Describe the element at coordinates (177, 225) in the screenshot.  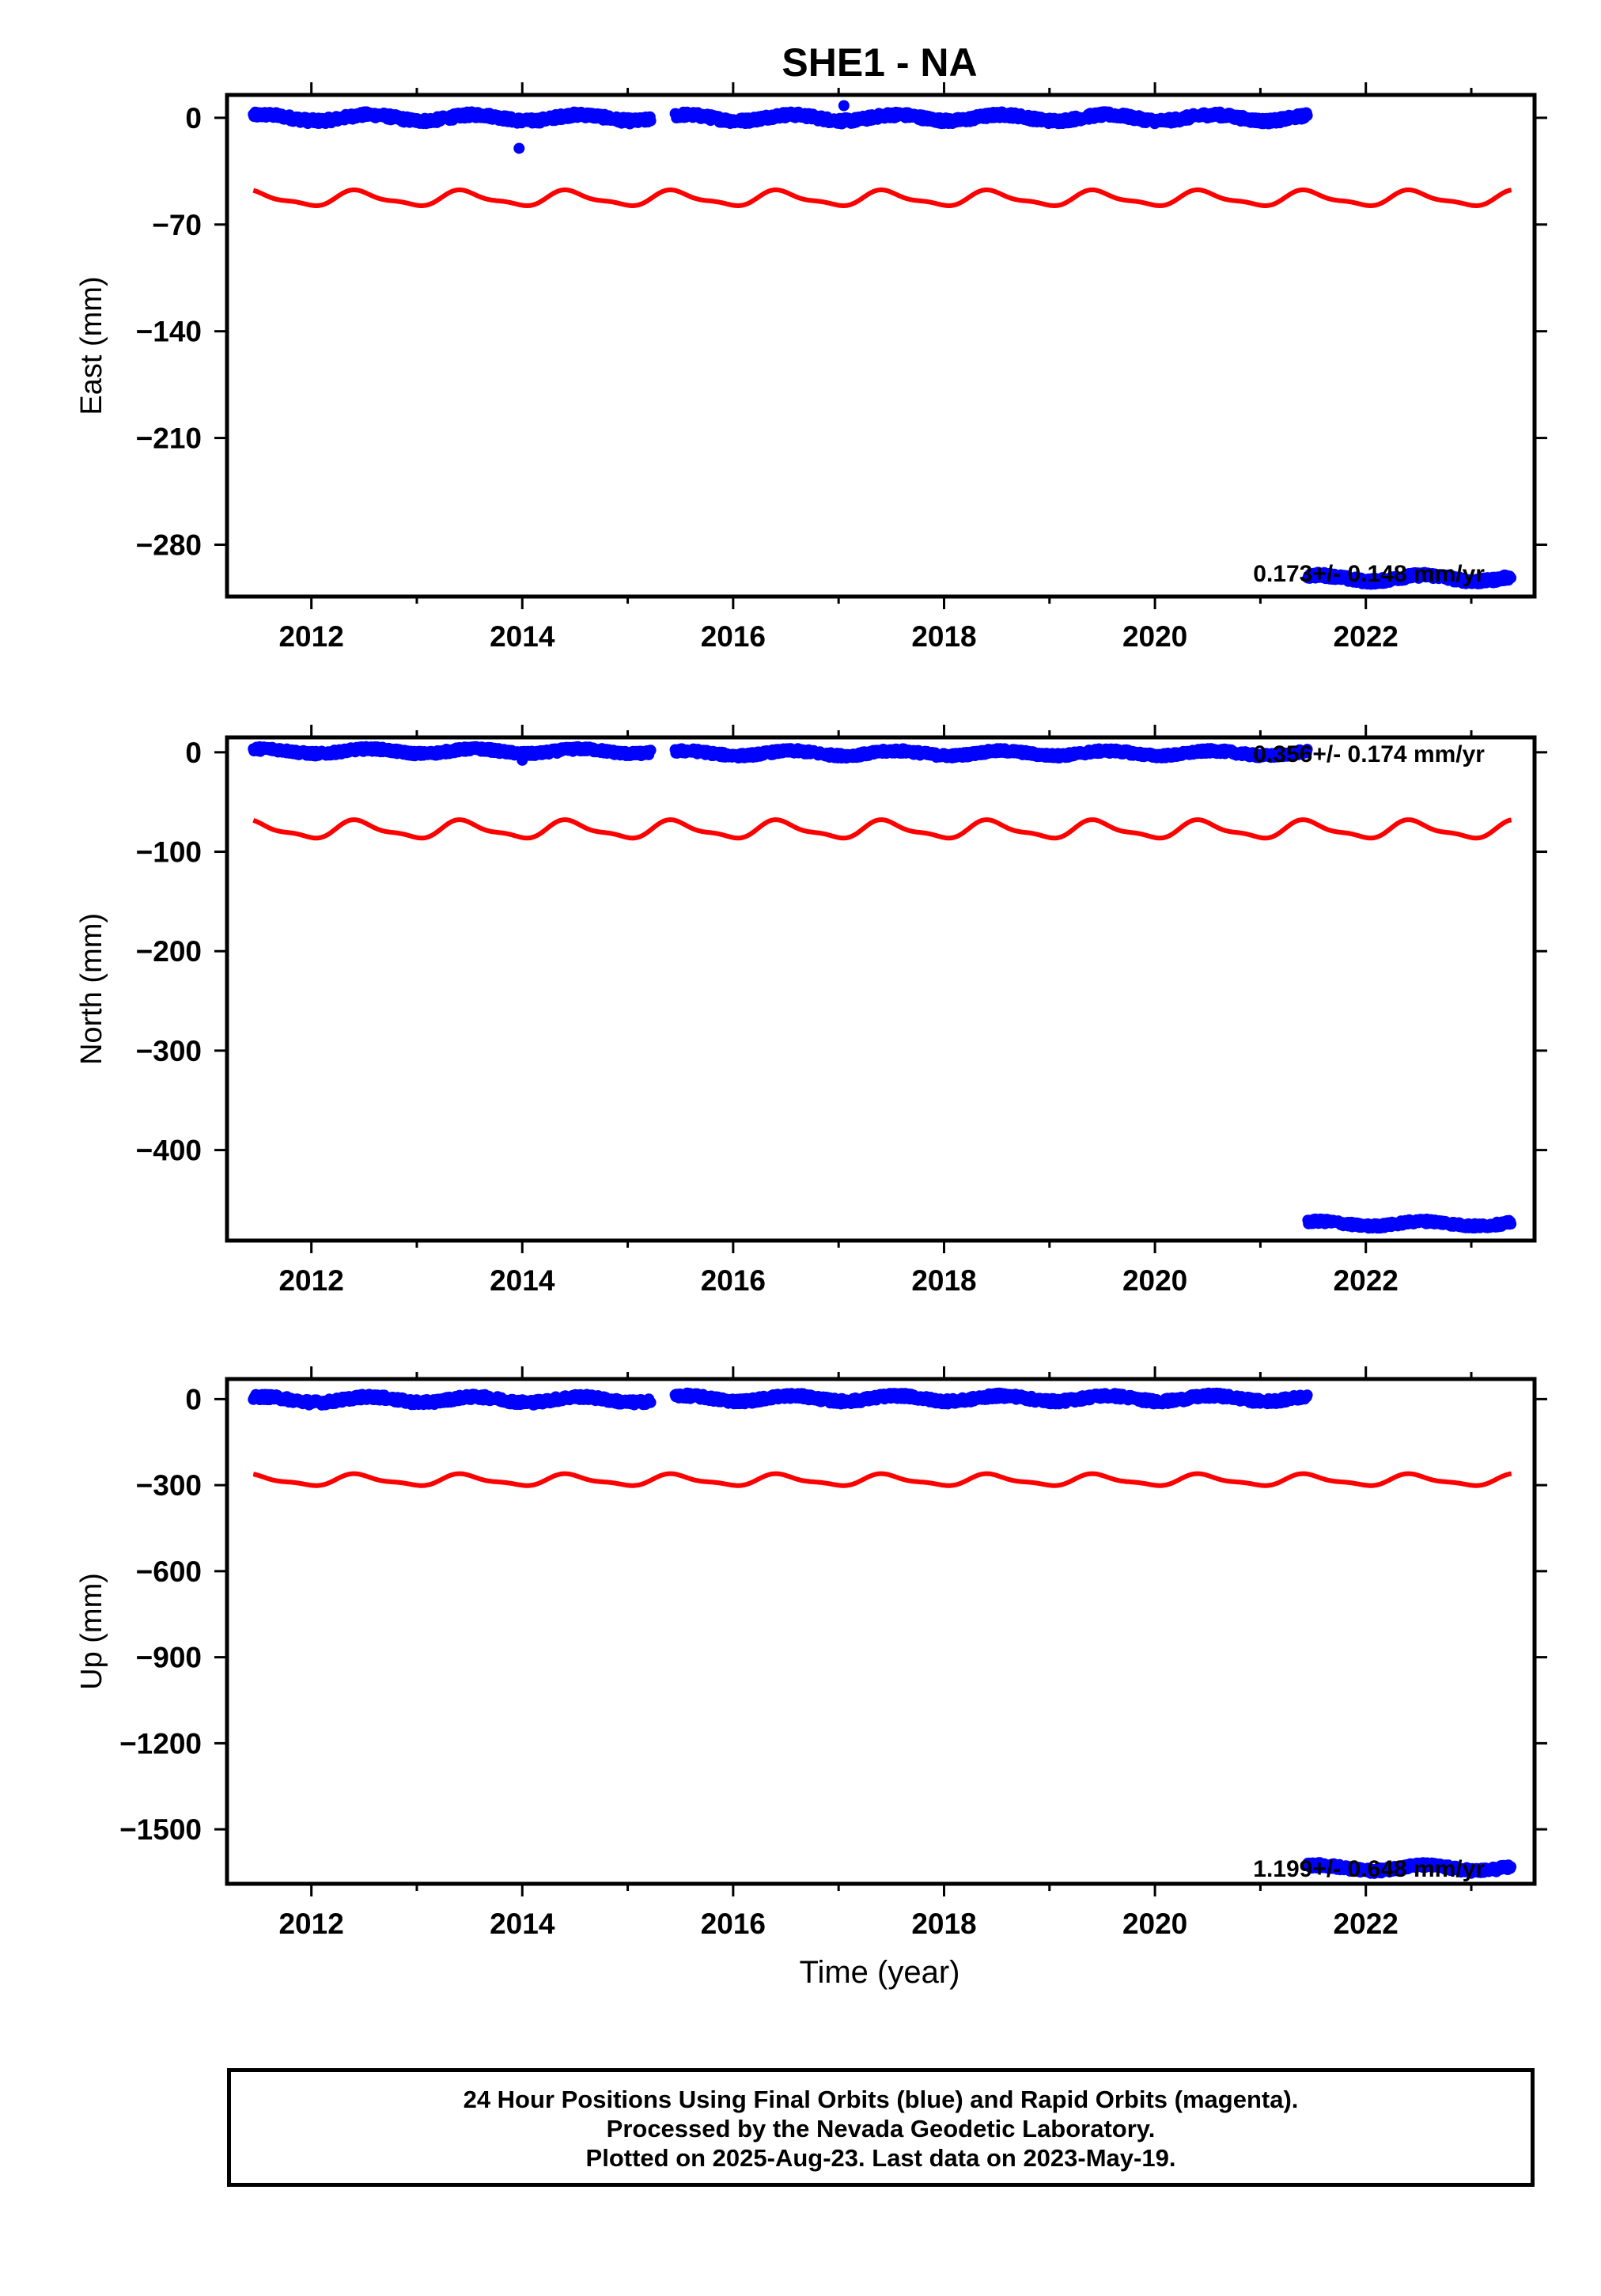
I see `y-tick-label: −70` at that location.